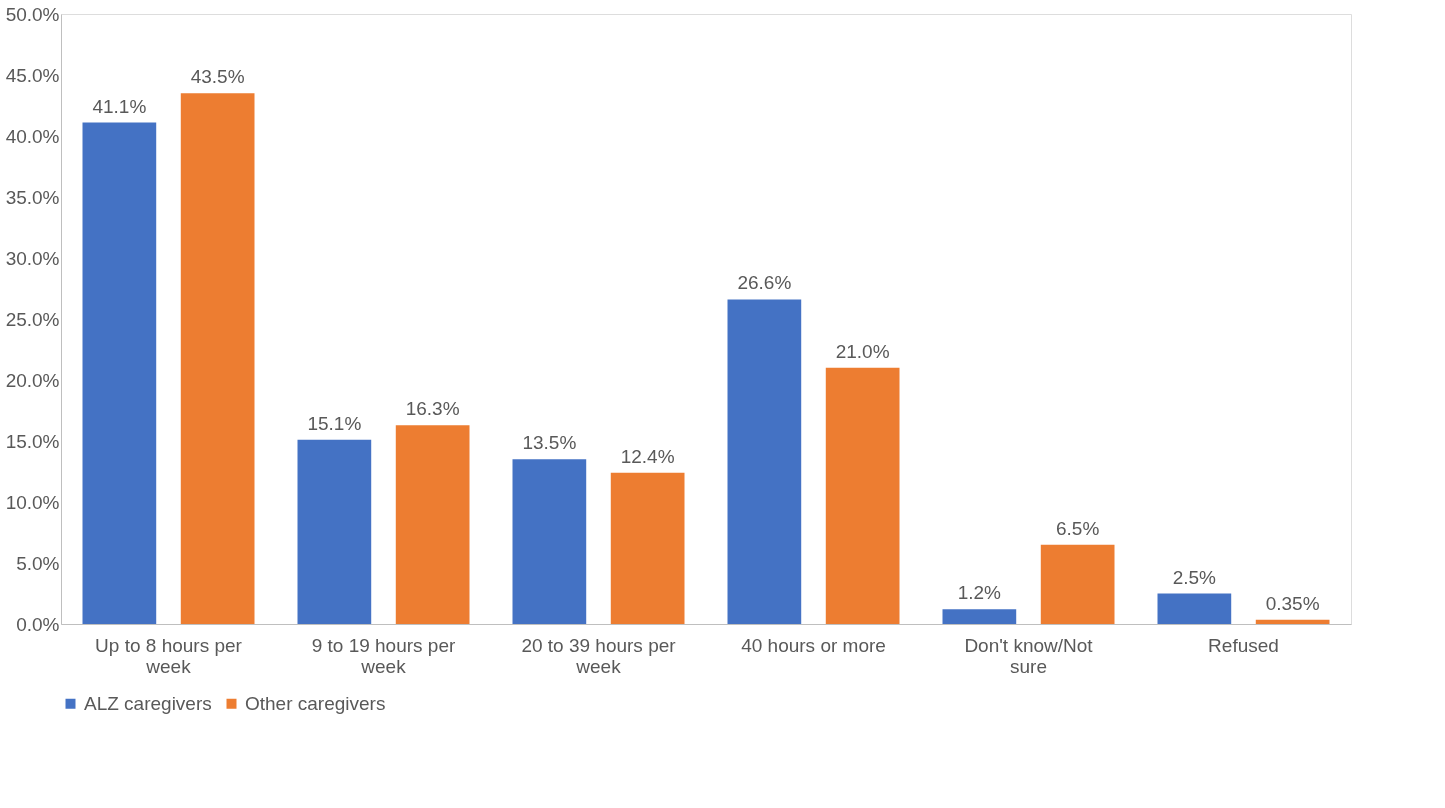 This screenshot has height=808, width=1445. Describe the element at coordinates (32, 441) in the screenshot. I see `y-tick-label: 15.0%` at that location.